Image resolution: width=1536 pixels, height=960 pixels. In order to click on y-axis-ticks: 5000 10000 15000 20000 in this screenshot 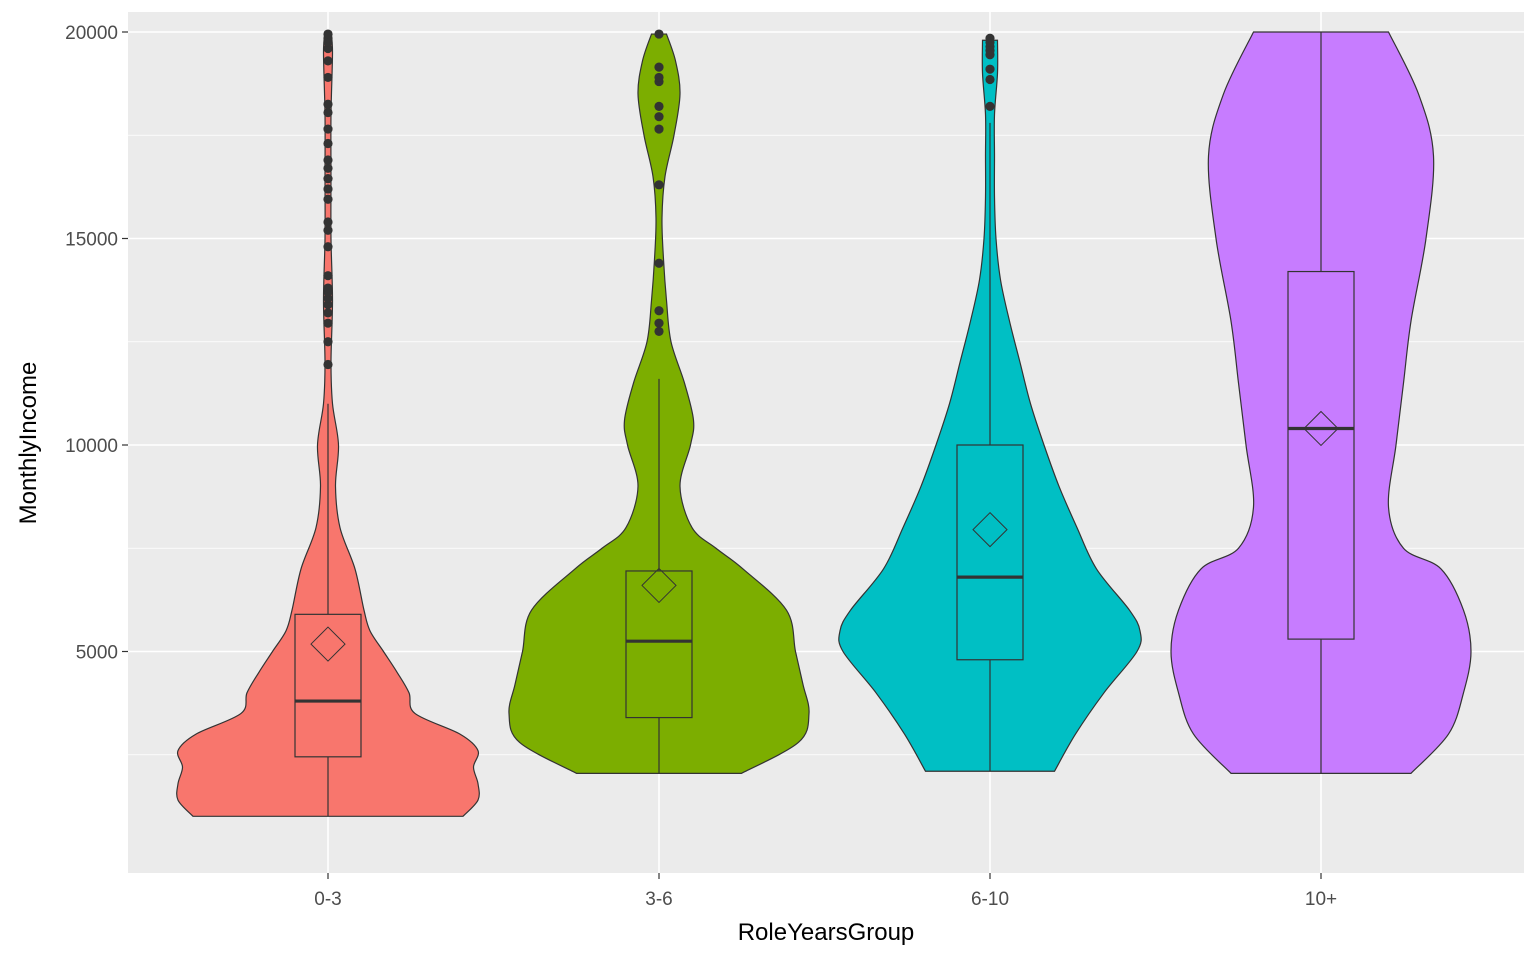, I will do `click(96, 343)`.